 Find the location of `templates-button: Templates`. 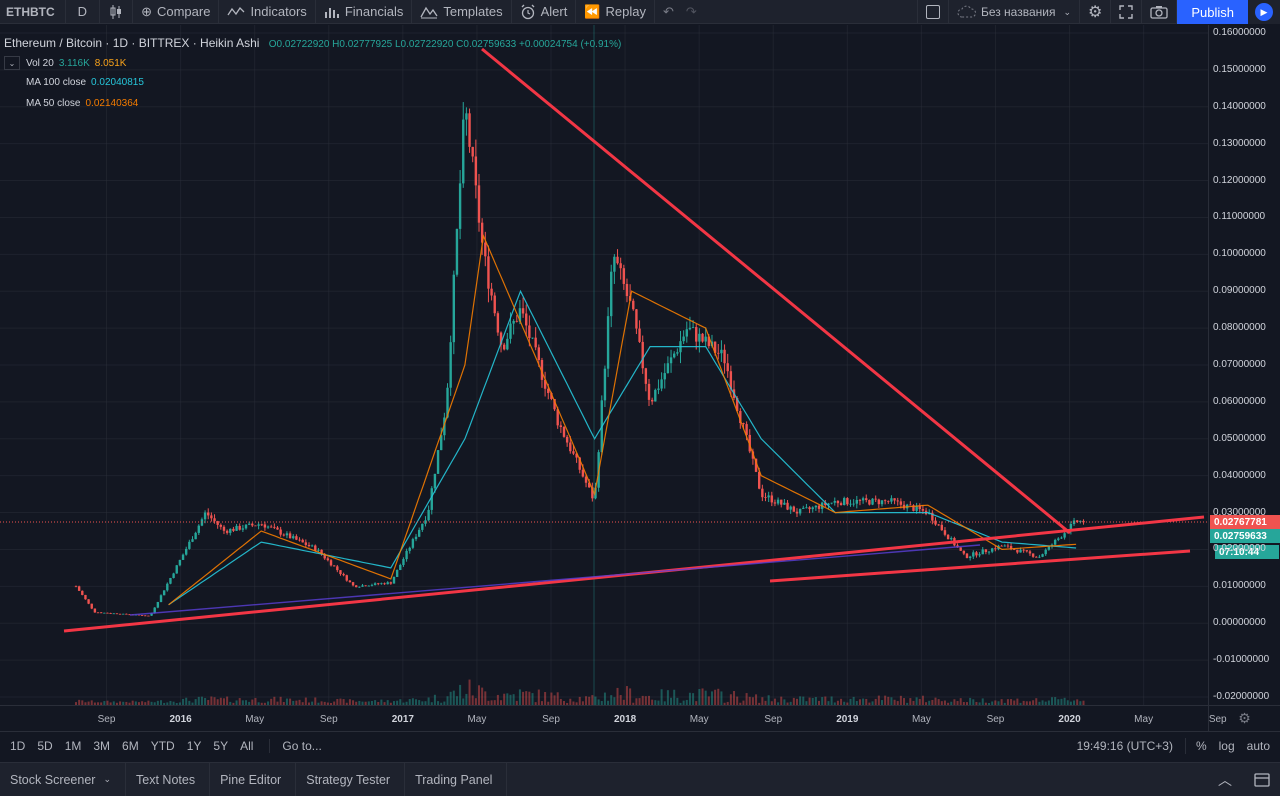

templates-button: Templates is located at coordinates (462, 12).